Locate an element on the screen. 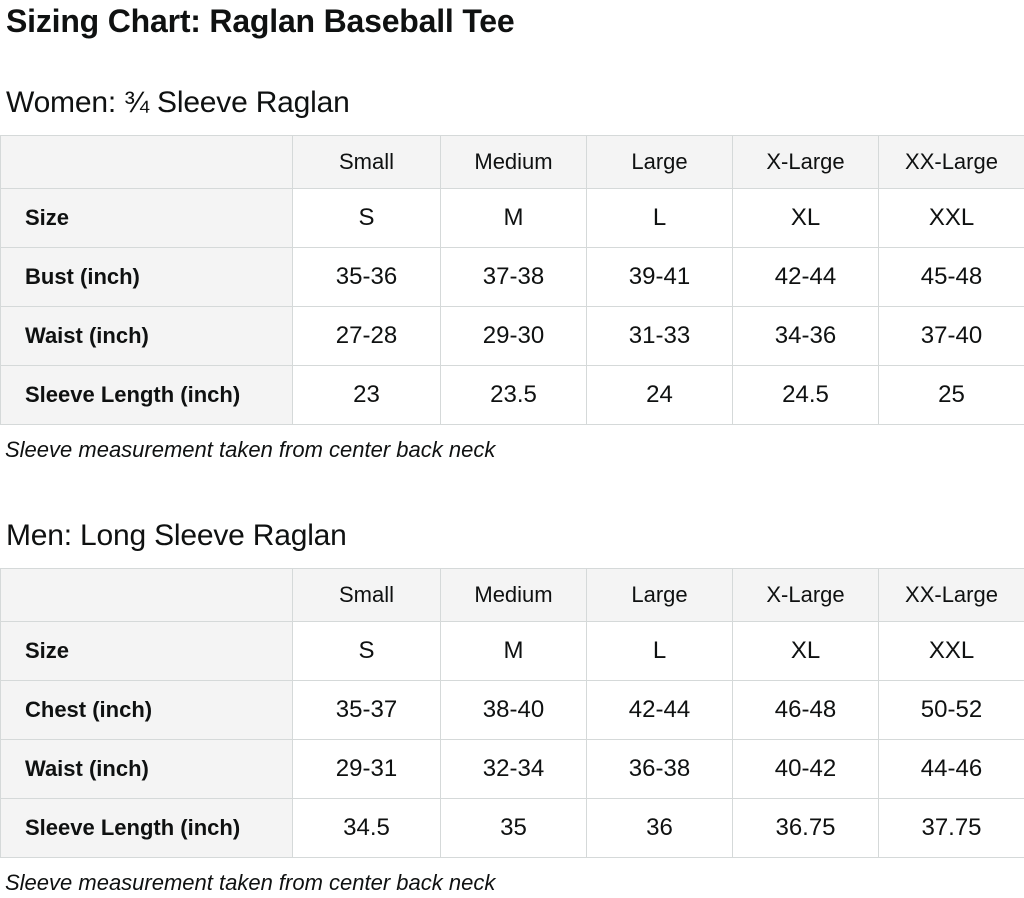 This screenshot has height=898, width=1024. table-cell: 35 is located at coordinates (513, 828).